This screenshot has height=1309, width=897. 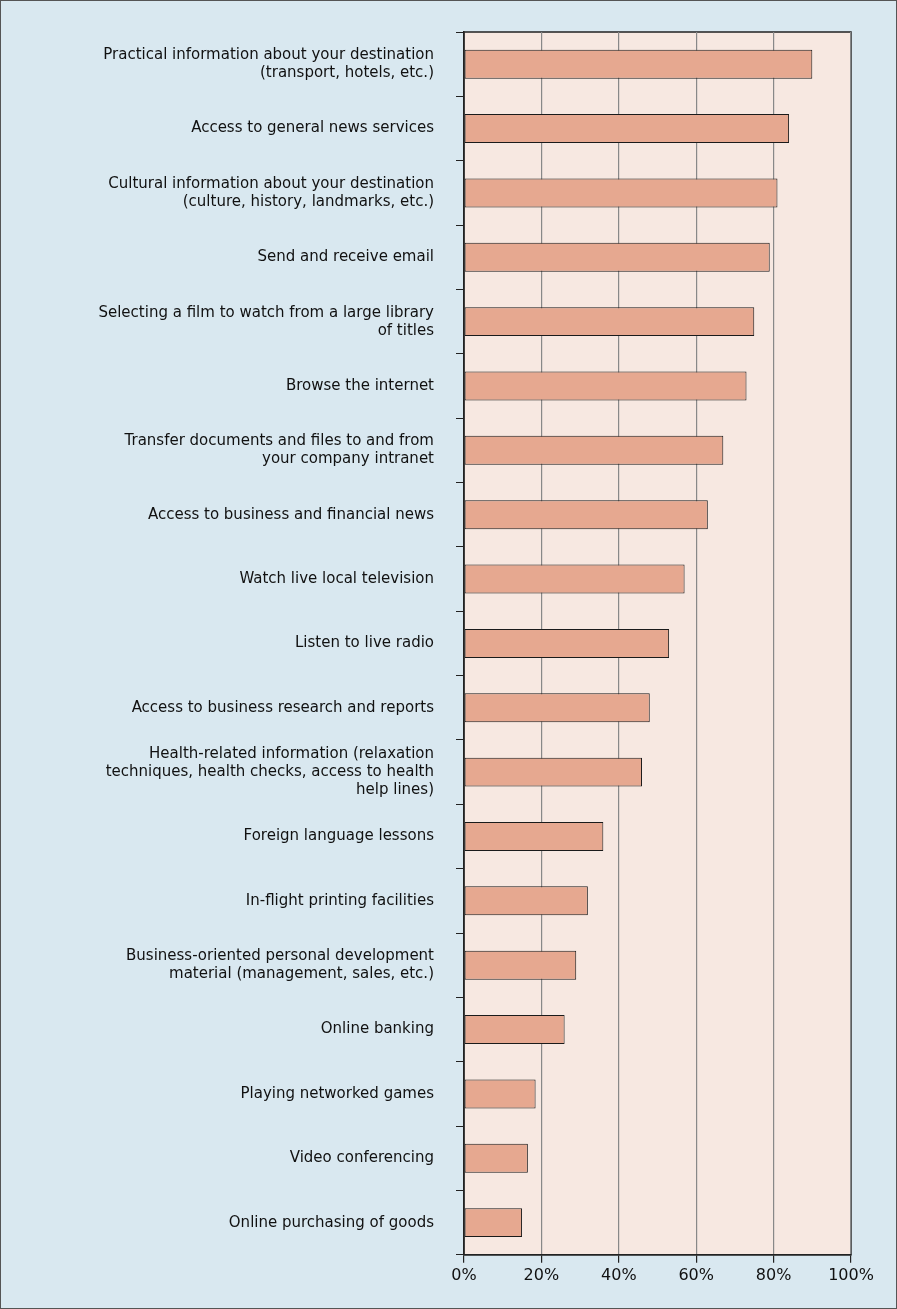 I want to click on y-tick-label: Listen to live radio, so click(x=364, y=642).